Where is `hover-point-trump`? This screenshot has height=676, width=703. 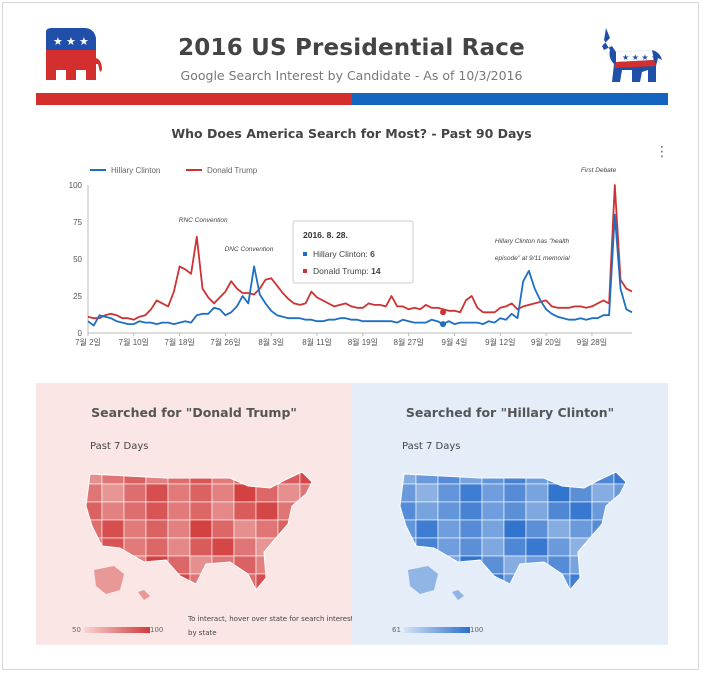 hover-point-trump is located at coordinates (443, 312).